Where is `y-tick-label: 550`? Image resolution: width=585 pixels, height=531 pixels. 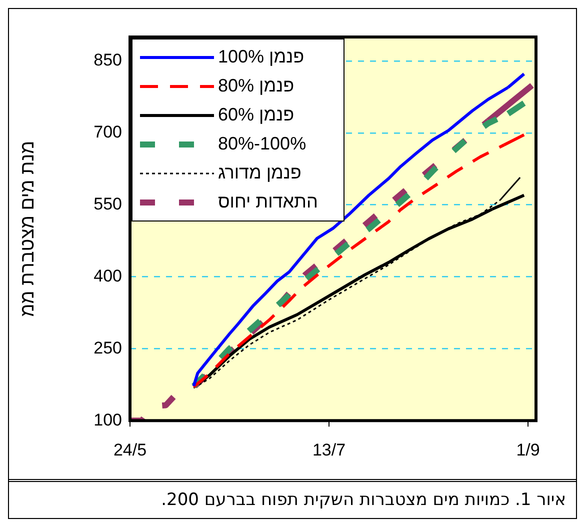 y-tick-label: 550 is located at coordinates (108, 204).